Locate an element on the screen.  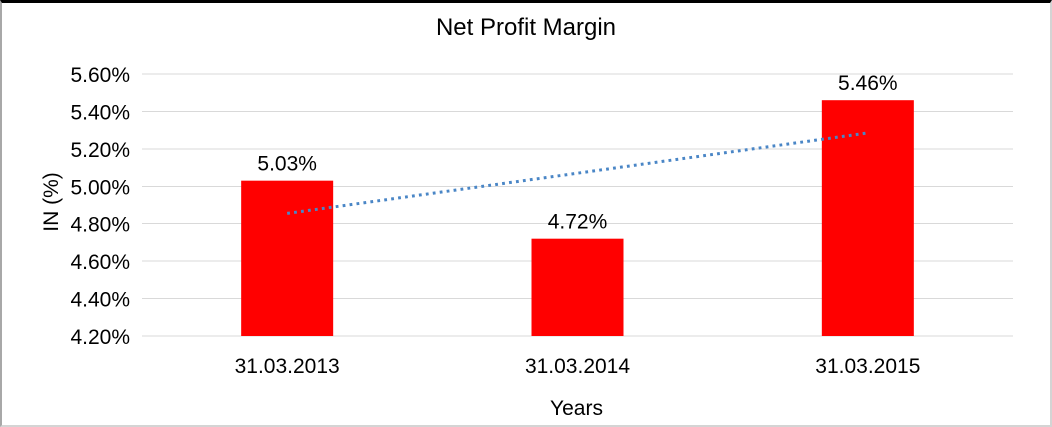
y-tick-label: 5.00% is located at coordinates (100, 187).